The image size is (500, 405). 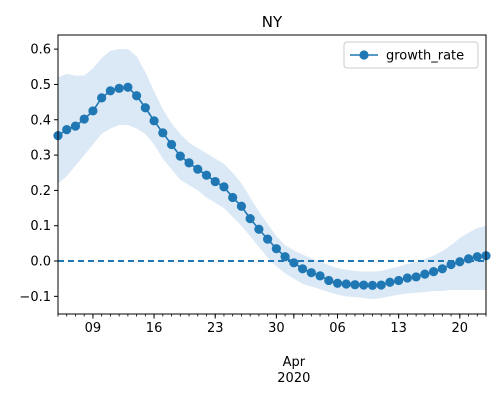 I want to click on x-tick-label: 23, so click(x=215, y=328).